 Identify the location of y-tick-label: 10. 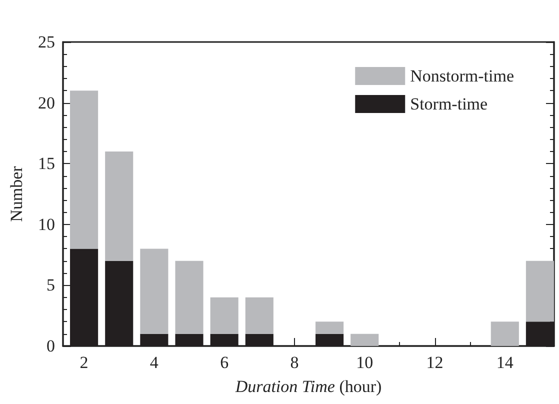
(46, 224).